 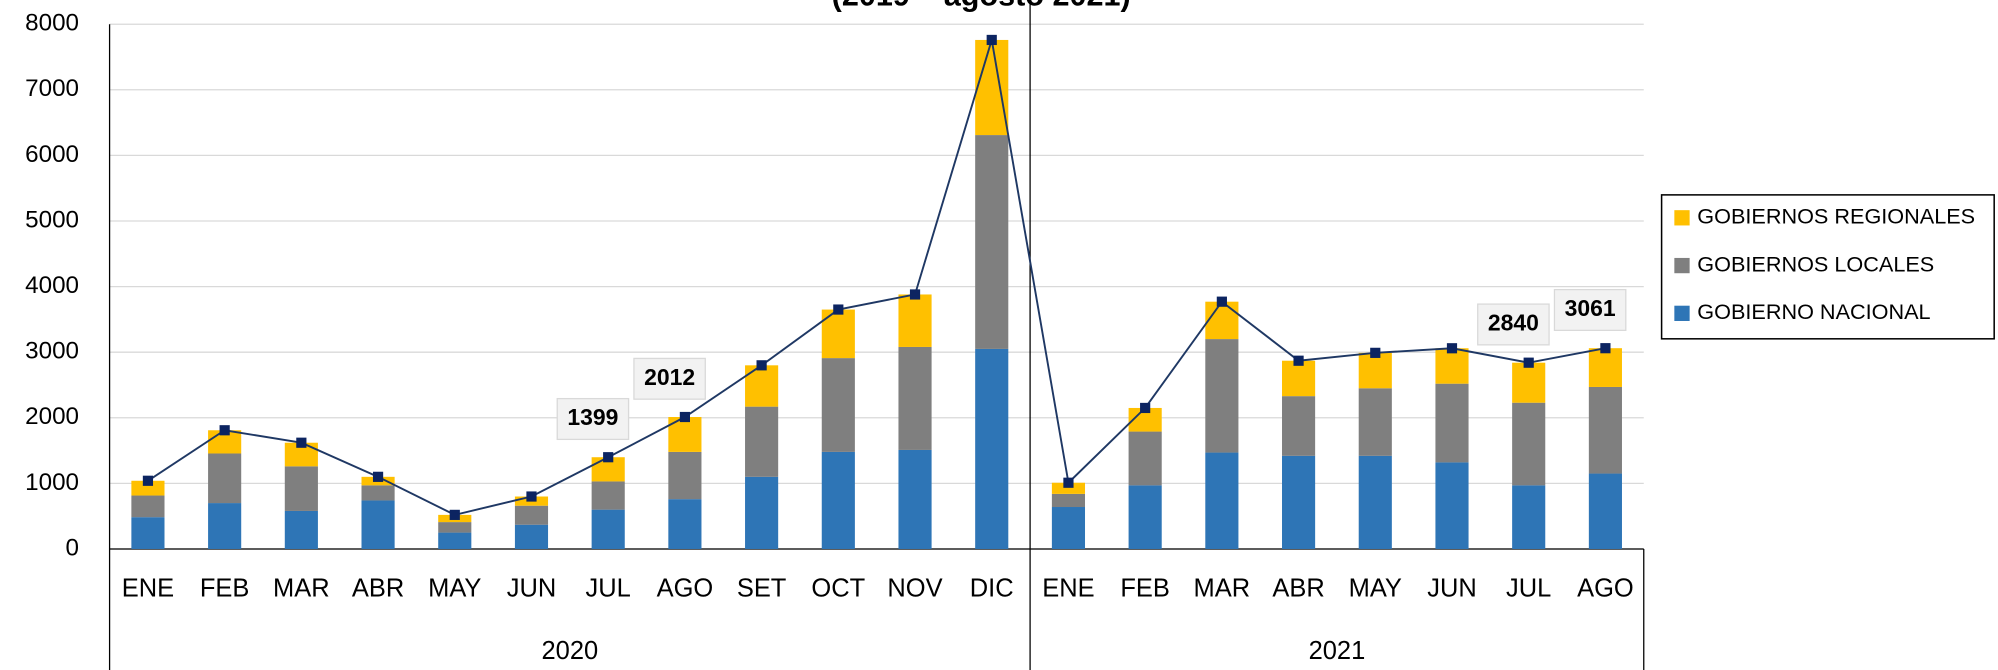 What do you see at coordinates (981, 6) in the screenshot?
I see `chart-title: (2019 – agosto 2021)` at bounding box center [981, 6].